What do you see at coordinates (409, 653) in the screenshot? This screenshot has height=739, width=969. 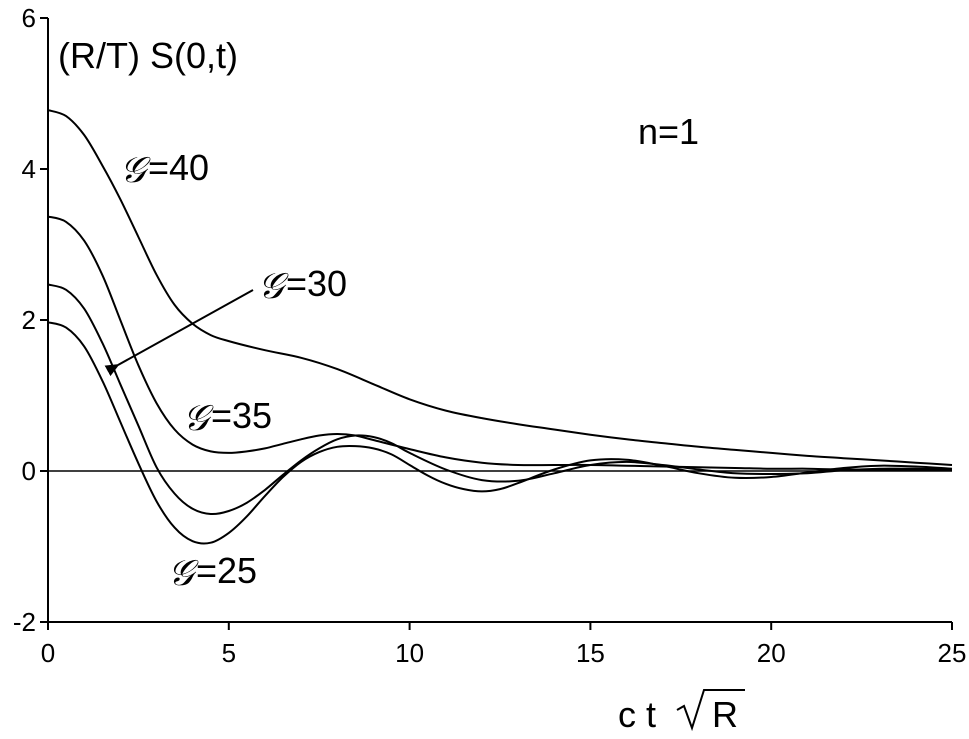 I see `x-tick-label: 10` at bounding box center [409, 653].